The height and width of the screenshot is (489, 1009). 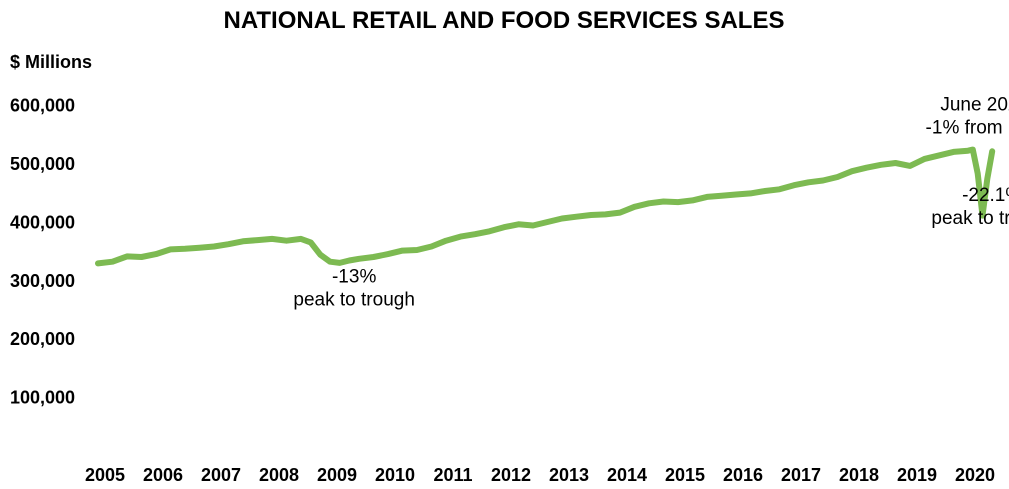 What do you see at coordinates (42, 106) in the screenshot?
I see `y-tick-label: 600,000` at bounding box center [42, 106].